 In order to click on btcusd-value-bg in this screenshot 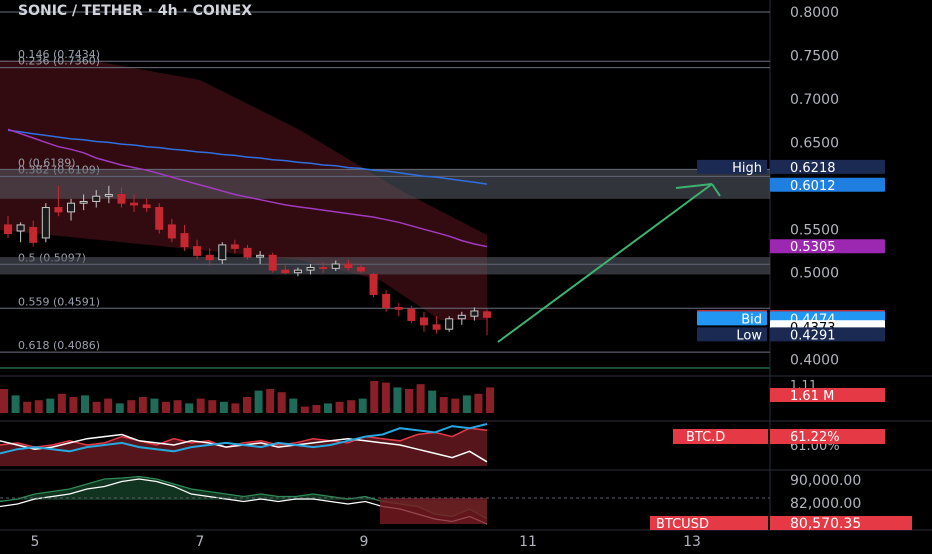, I will do `click(841, 523)`.